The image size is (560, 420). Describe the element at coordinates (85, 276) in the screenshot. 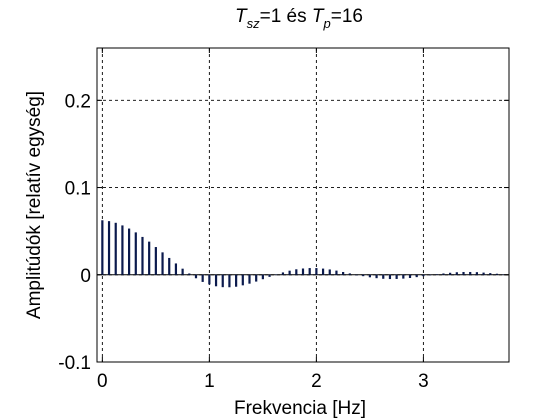

I see `y-tick-label: 0` at that location.